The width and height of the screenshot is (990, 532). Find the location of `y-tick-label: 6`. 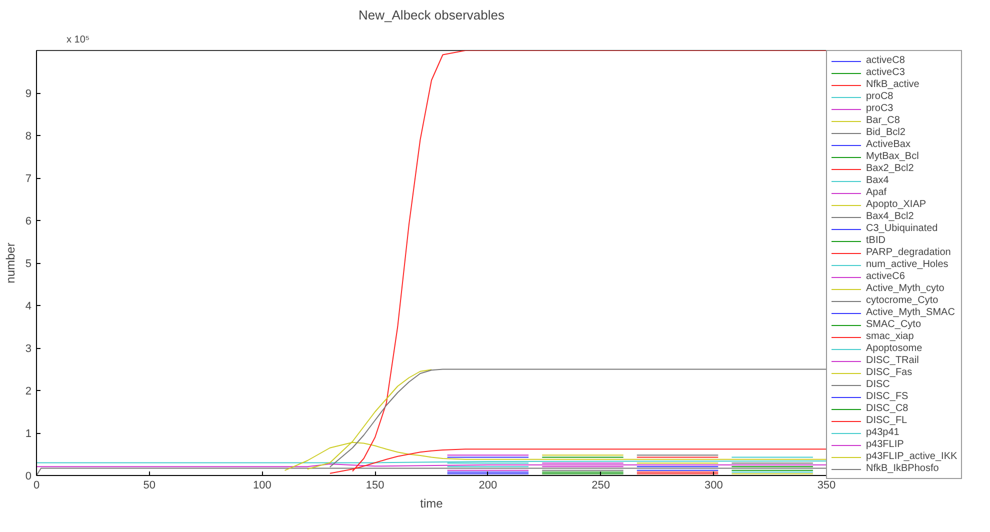

y-tick-label: 6 is located at coordinates (28, 222).